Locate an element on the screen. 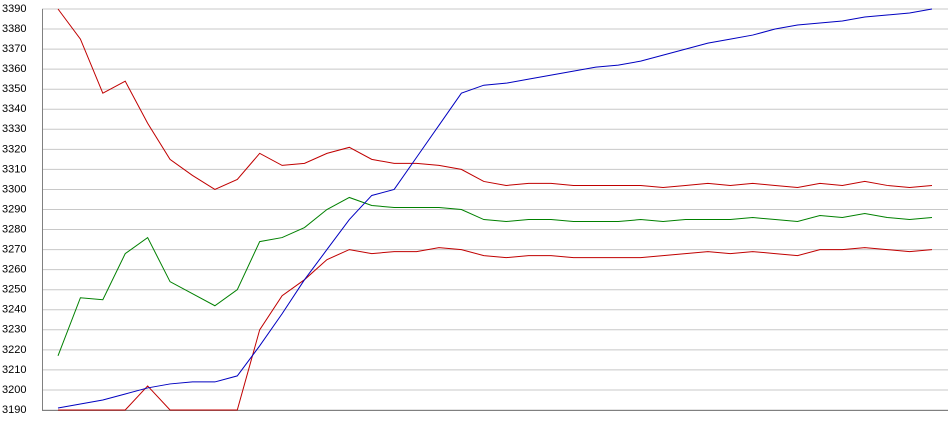 This screenshot has width=950, height=435. y-tick-label: 3270 is located at coordinates (14, 250).